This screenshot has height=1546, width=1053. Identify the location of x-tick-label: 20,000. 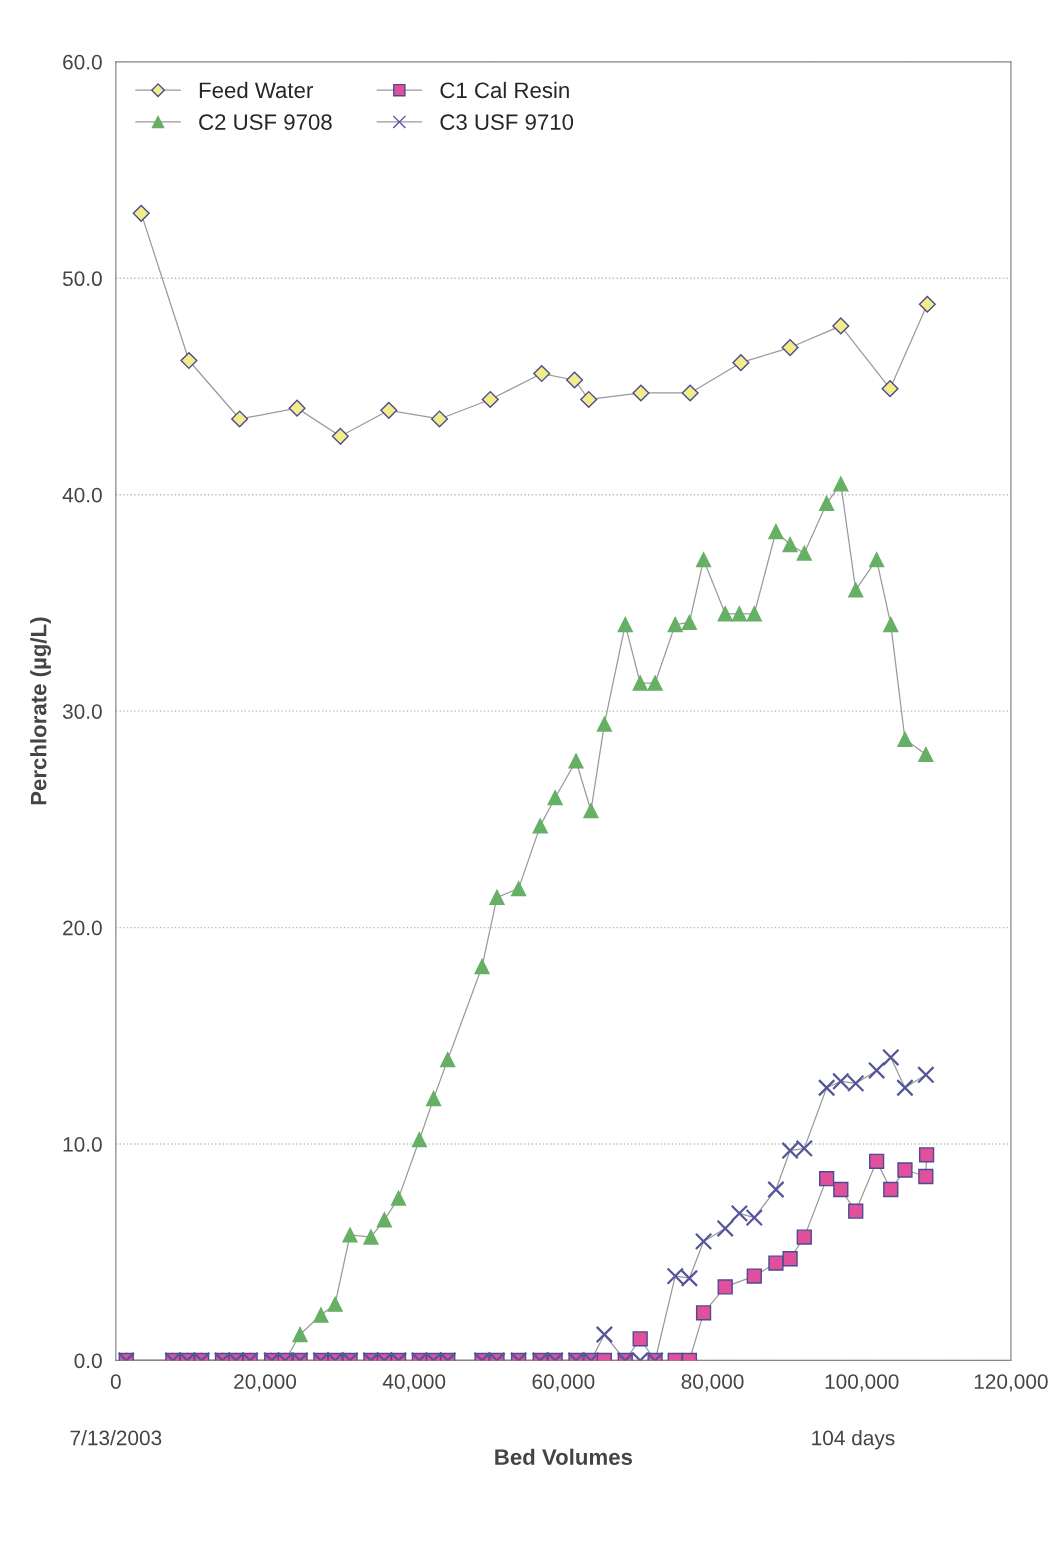
(265, 1383).